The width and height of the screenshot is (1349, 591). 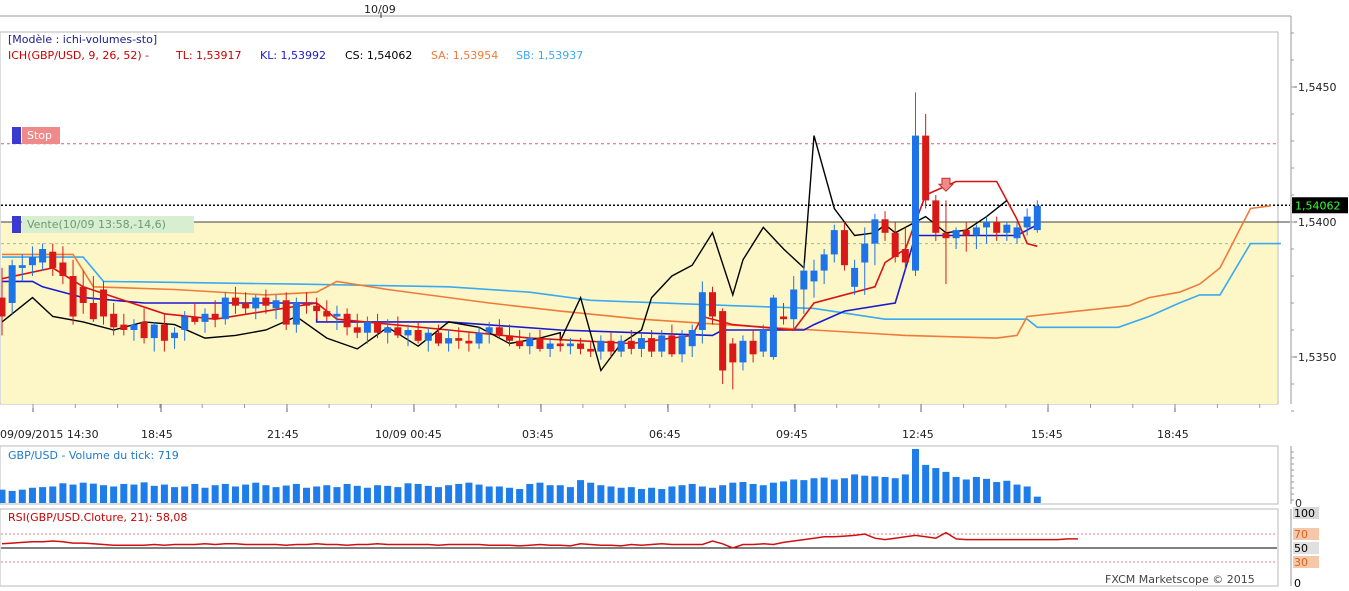 What do you see at coordinates (1301, 562) in the screenshot?
I see `rsi-axis-label: 30` at bounding box center [1301, 562].